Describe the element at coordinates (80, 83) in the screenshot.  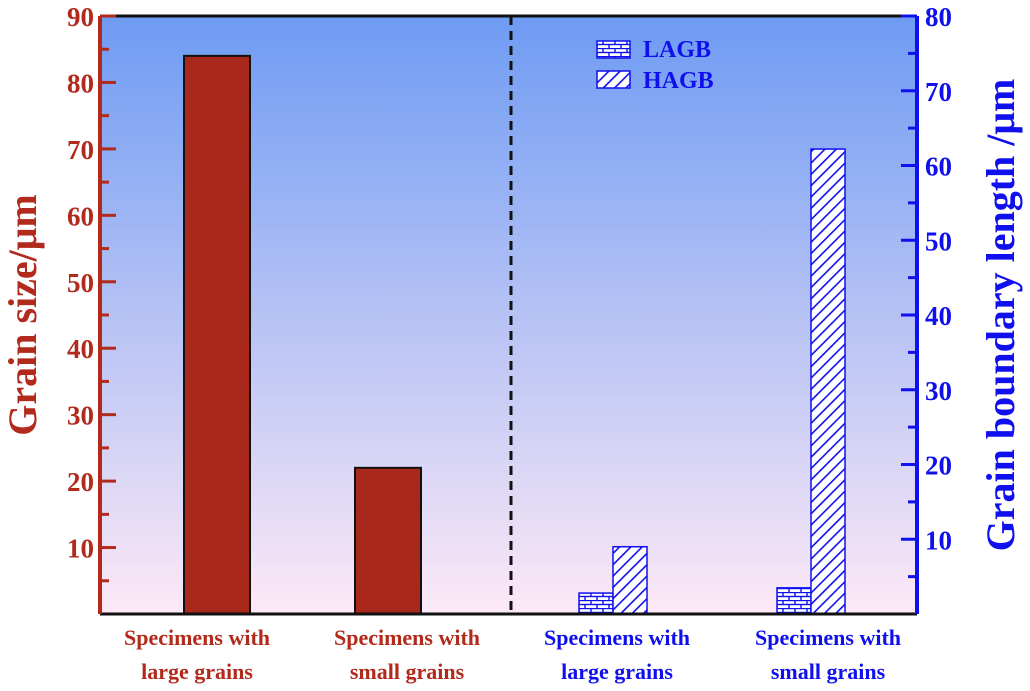
I see `left-axis-tick-label: 80` at that location.